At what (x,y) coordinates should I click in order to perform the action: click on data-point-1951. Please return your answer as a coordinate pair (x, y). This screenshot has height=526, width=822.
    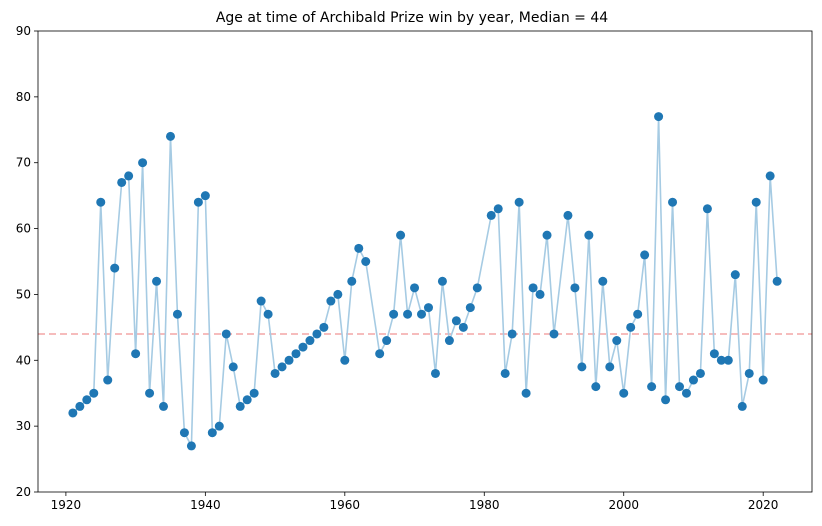
    Looking at the image, I should click on (282, 367).